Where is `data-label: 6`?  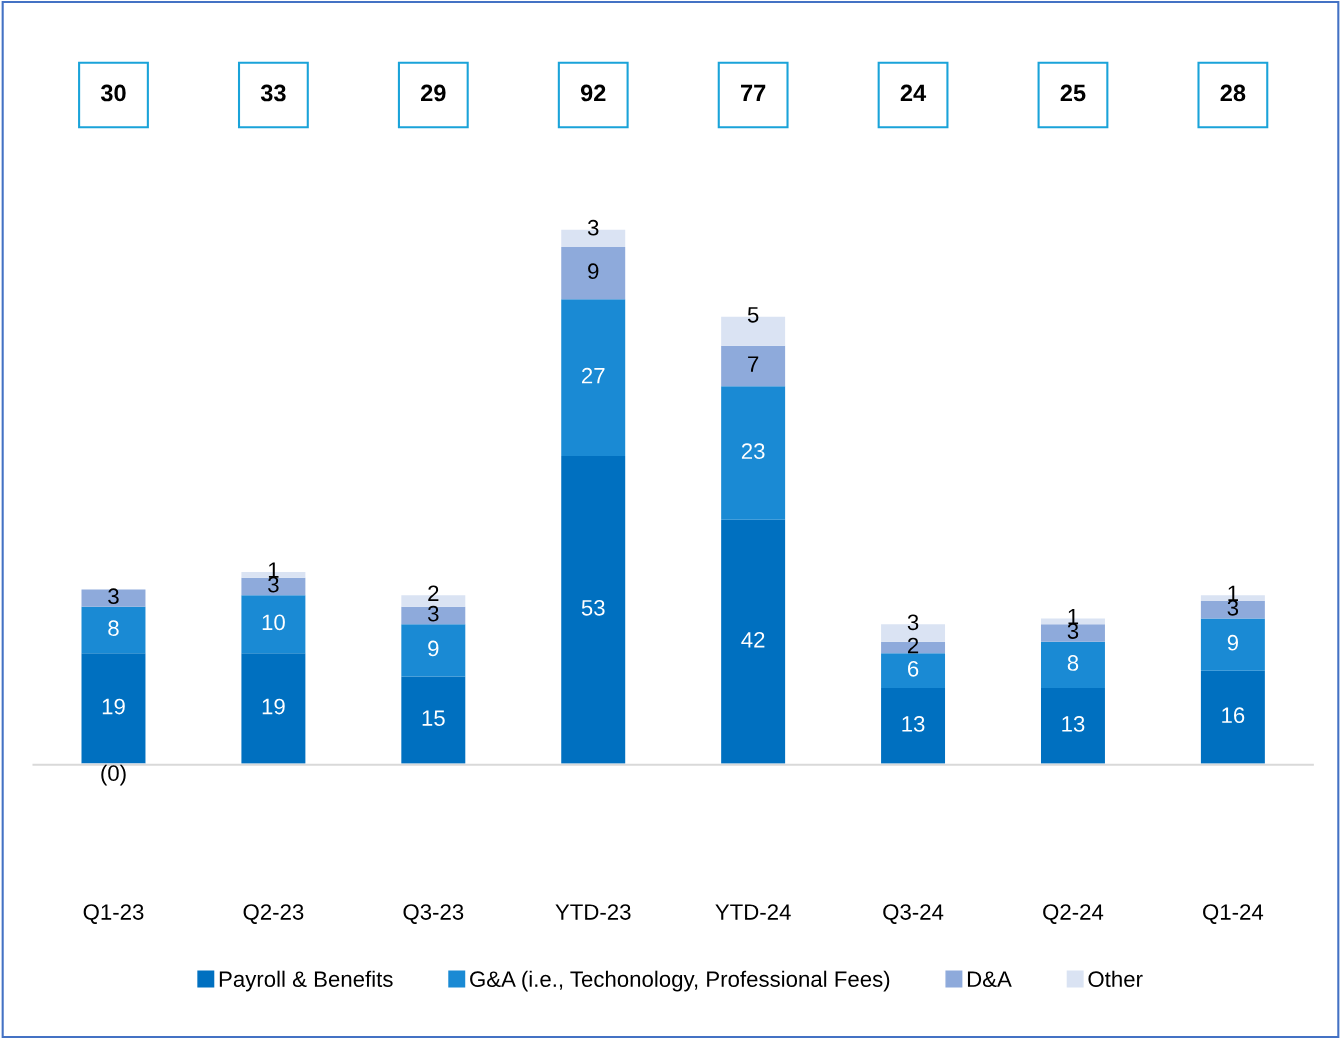
data-label: 6 is located at coordinates (913, 668).